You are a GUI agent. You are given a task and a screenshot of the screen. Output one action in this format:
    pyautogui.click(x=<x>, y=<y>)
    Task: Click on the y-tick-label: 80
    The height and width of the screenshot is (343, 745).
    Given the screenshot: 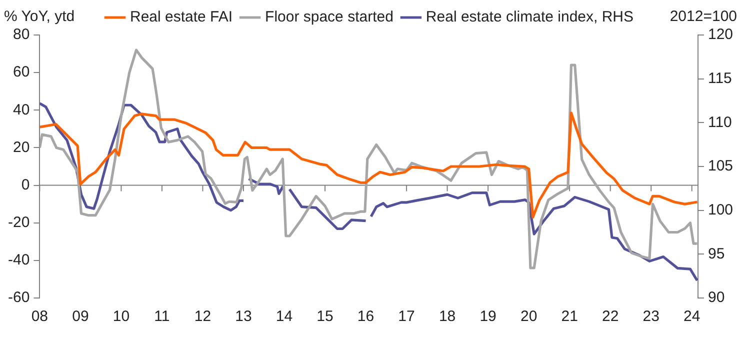 What is the action you would take?
    pyautogui.click(x=21, y=35)
    